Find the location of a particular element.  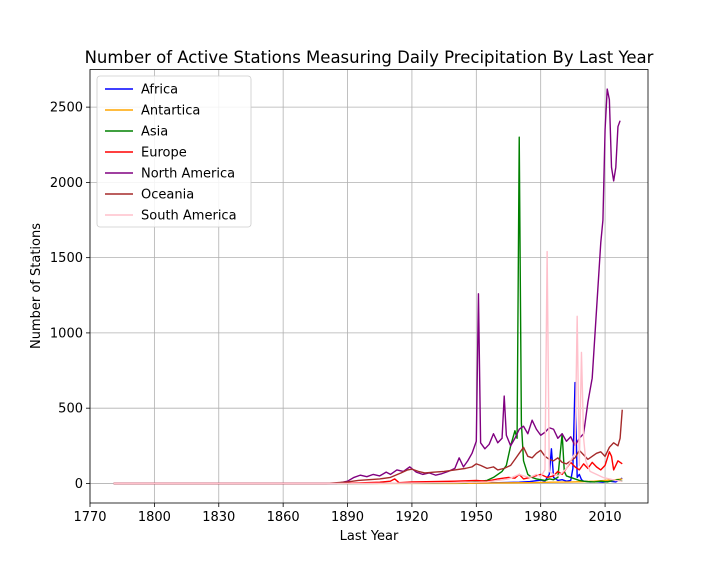

x-tick-label: 1890 is located at coordinates (347, 517).